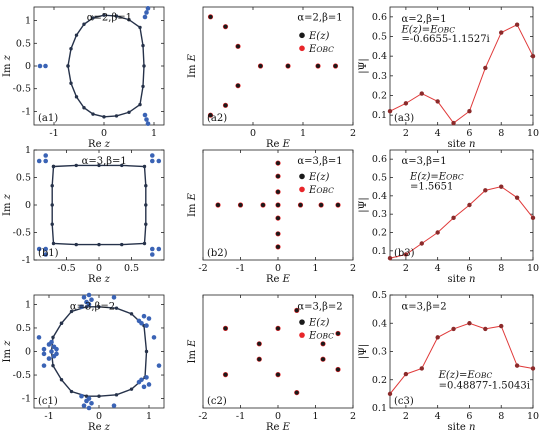  Describe the element at coordinates (217, 253) in the screenshot. I see `panel-label: (b2)` at that location.